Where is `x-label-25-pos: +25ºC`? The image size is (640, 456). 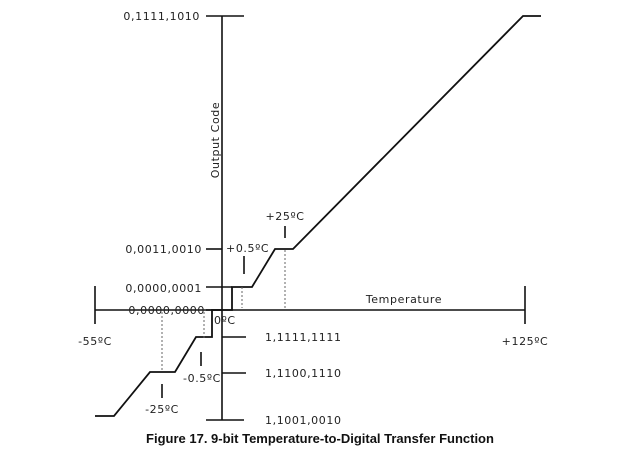
x-label-25-pos: +25ºC is located at coordinates (284, 216).